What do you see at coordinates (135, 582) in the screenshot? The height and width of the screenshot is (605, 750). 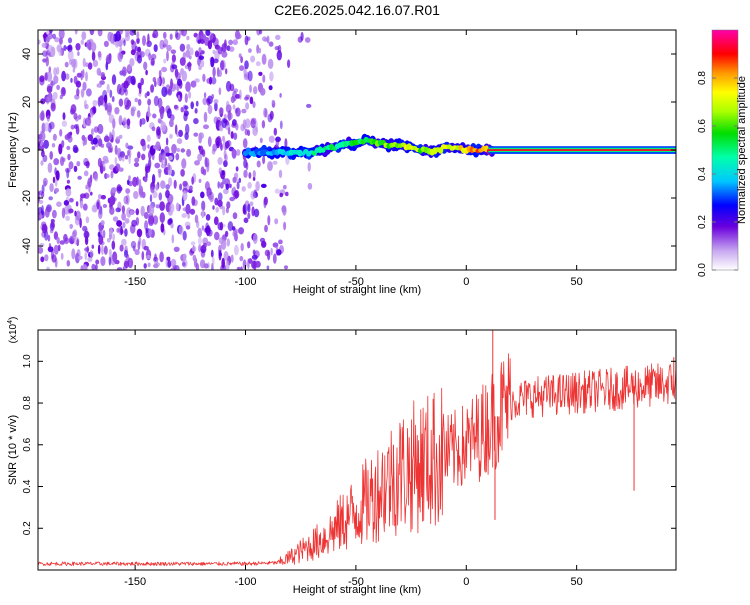 I see `snr-x-tick-label: -150` at bounding box center [135, 582].